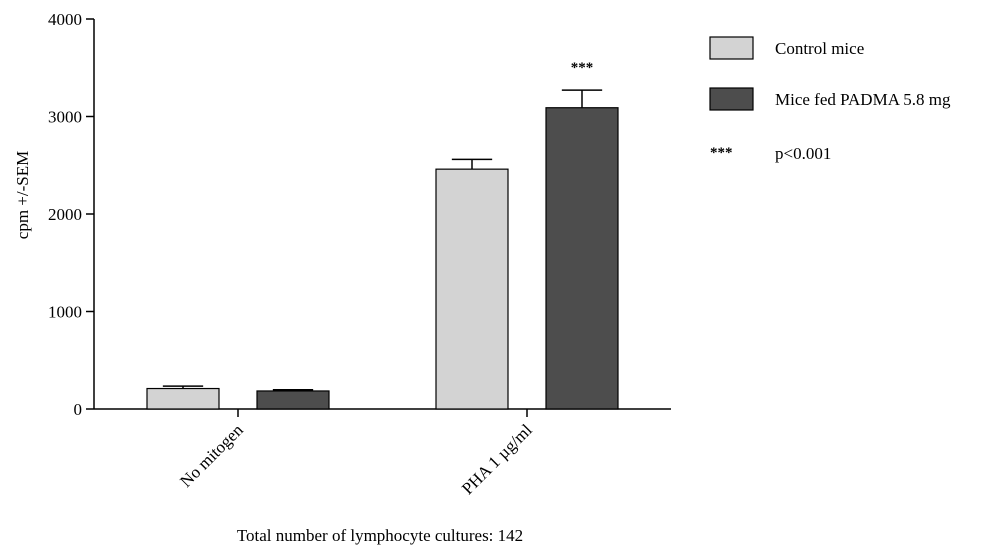  Describe the element at coordinates (819, 48) in the screenshot. I see `legend-label: Control mice` at that location.